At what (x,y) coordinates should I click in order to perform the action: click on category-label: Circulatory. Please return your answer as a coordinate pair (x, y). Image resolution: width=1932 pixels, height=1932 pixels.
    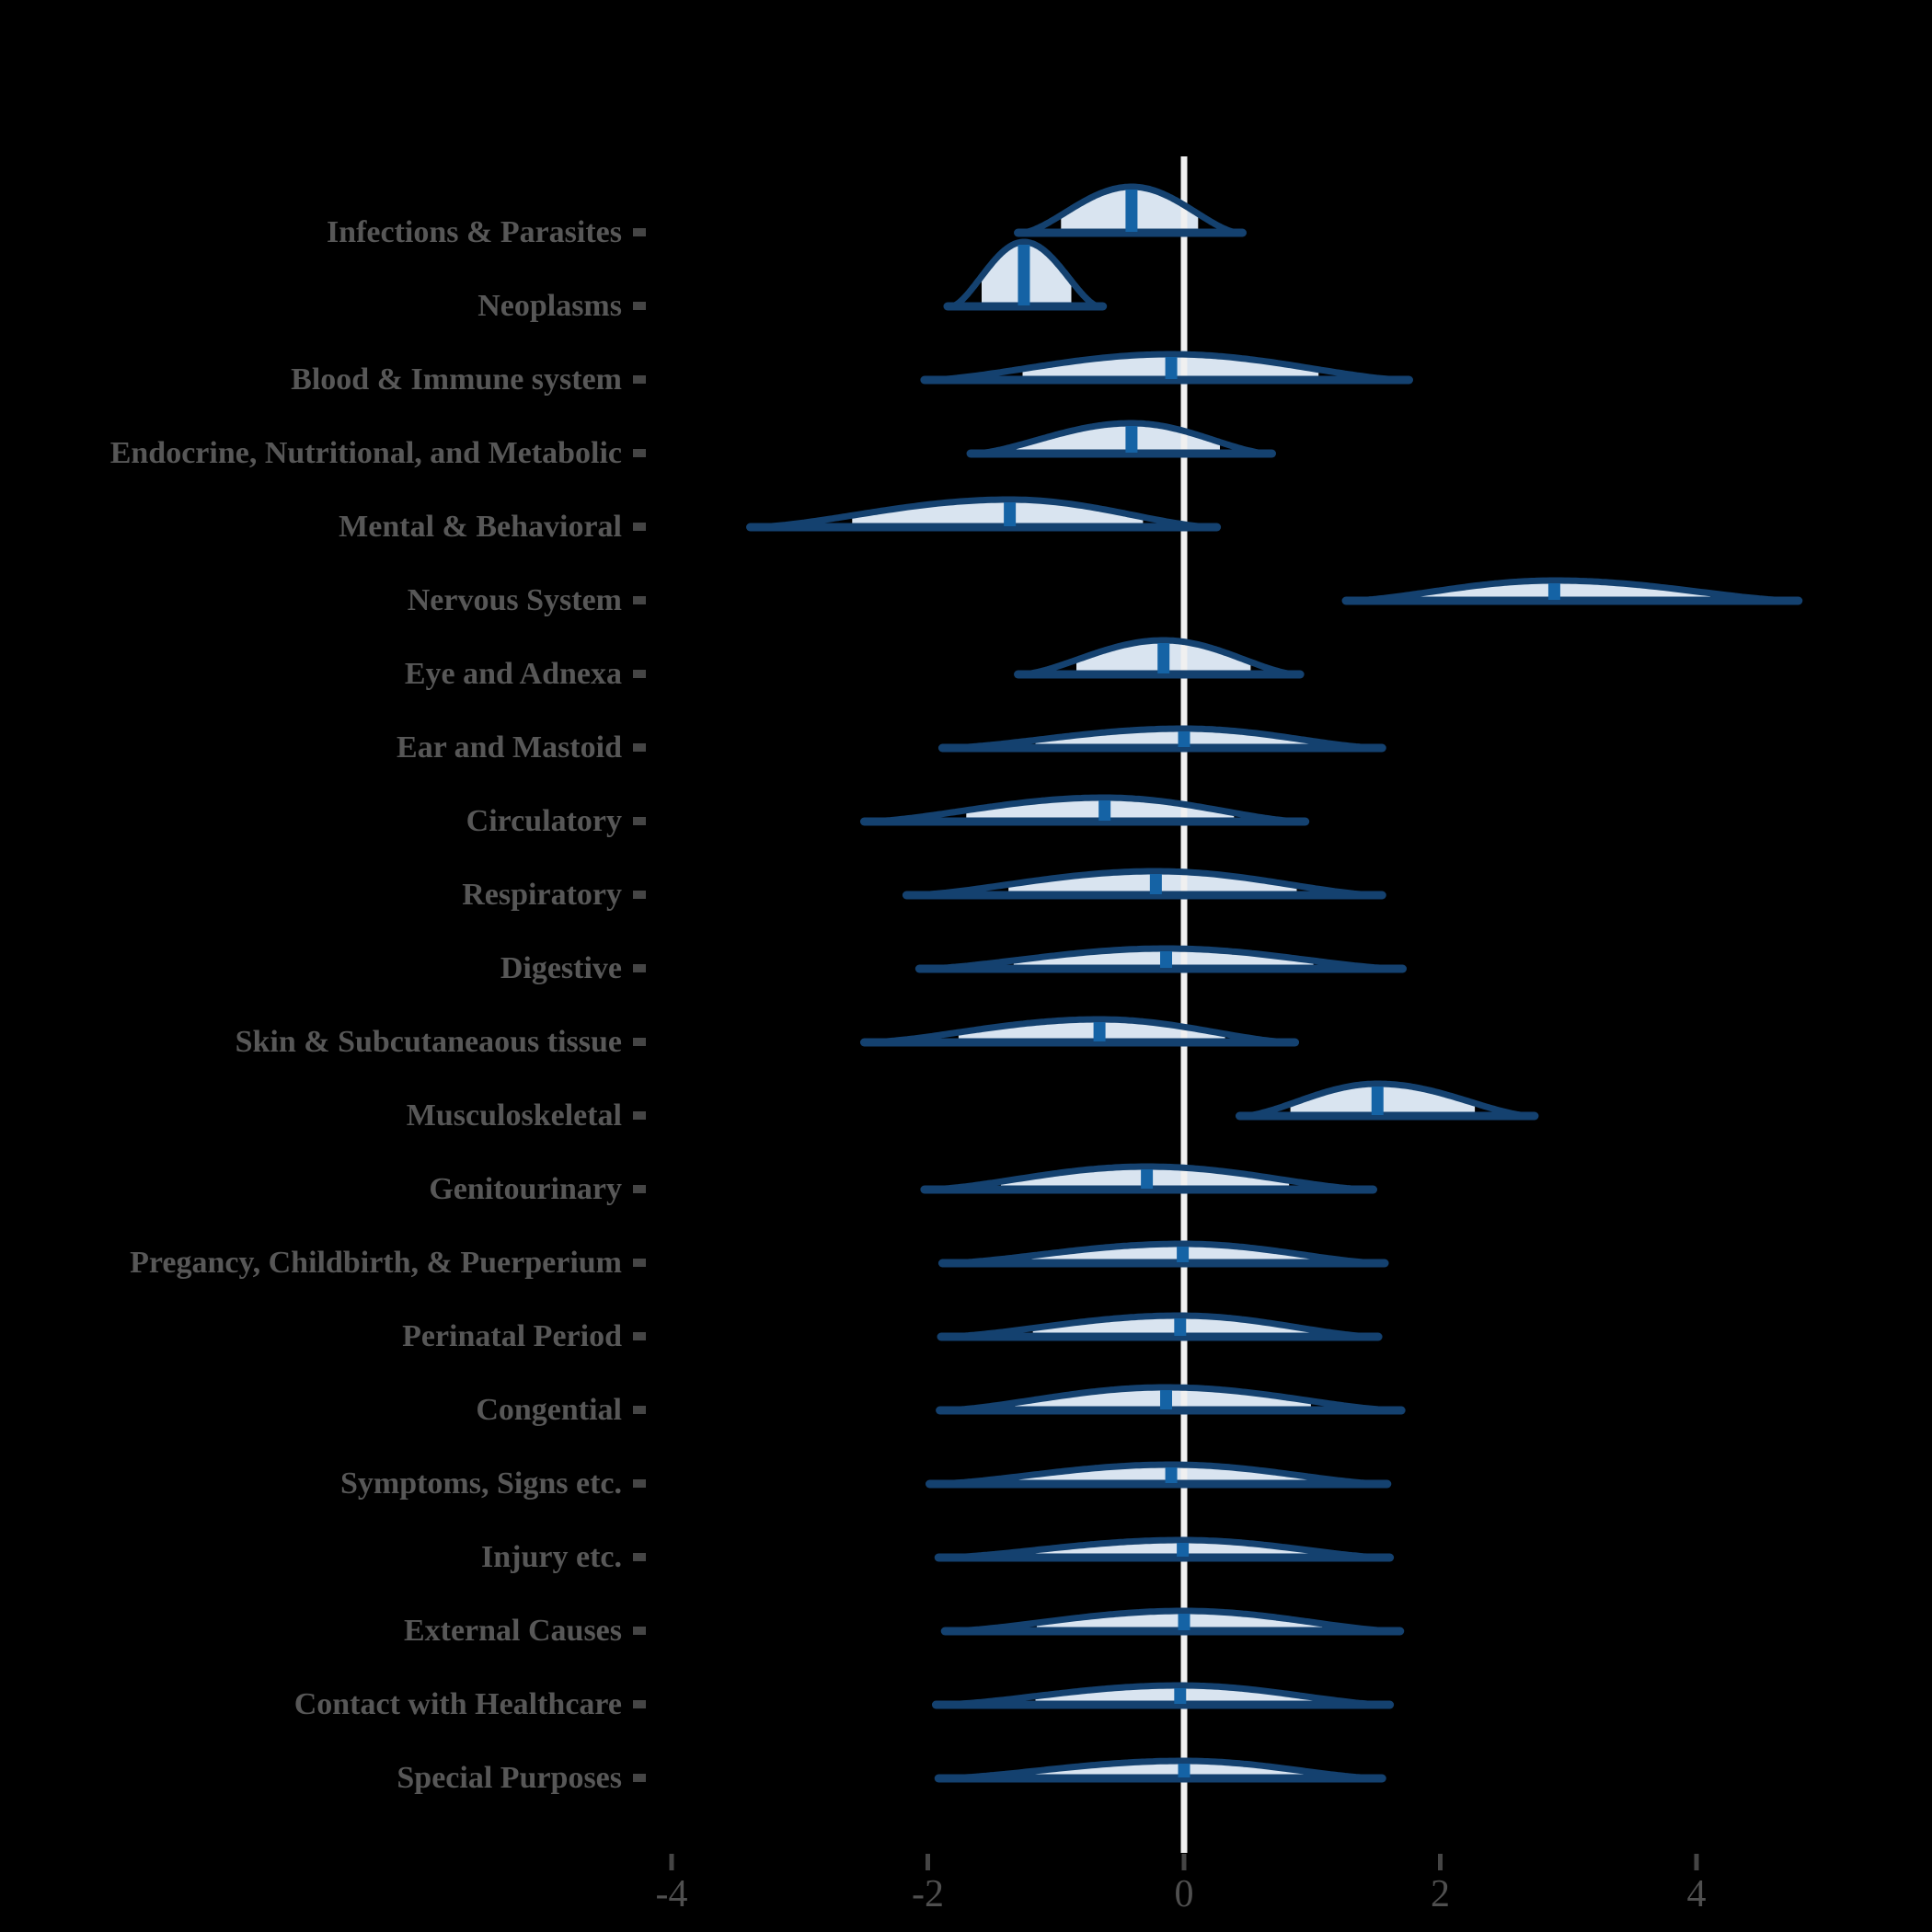
    Looking at the image, I should click on (544, 821).